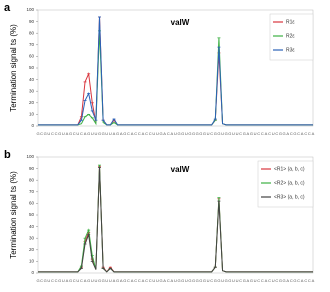  Describe the element at coordinates (32, 214) in the screenshot. I see `y-tick-label: 50` at that location.